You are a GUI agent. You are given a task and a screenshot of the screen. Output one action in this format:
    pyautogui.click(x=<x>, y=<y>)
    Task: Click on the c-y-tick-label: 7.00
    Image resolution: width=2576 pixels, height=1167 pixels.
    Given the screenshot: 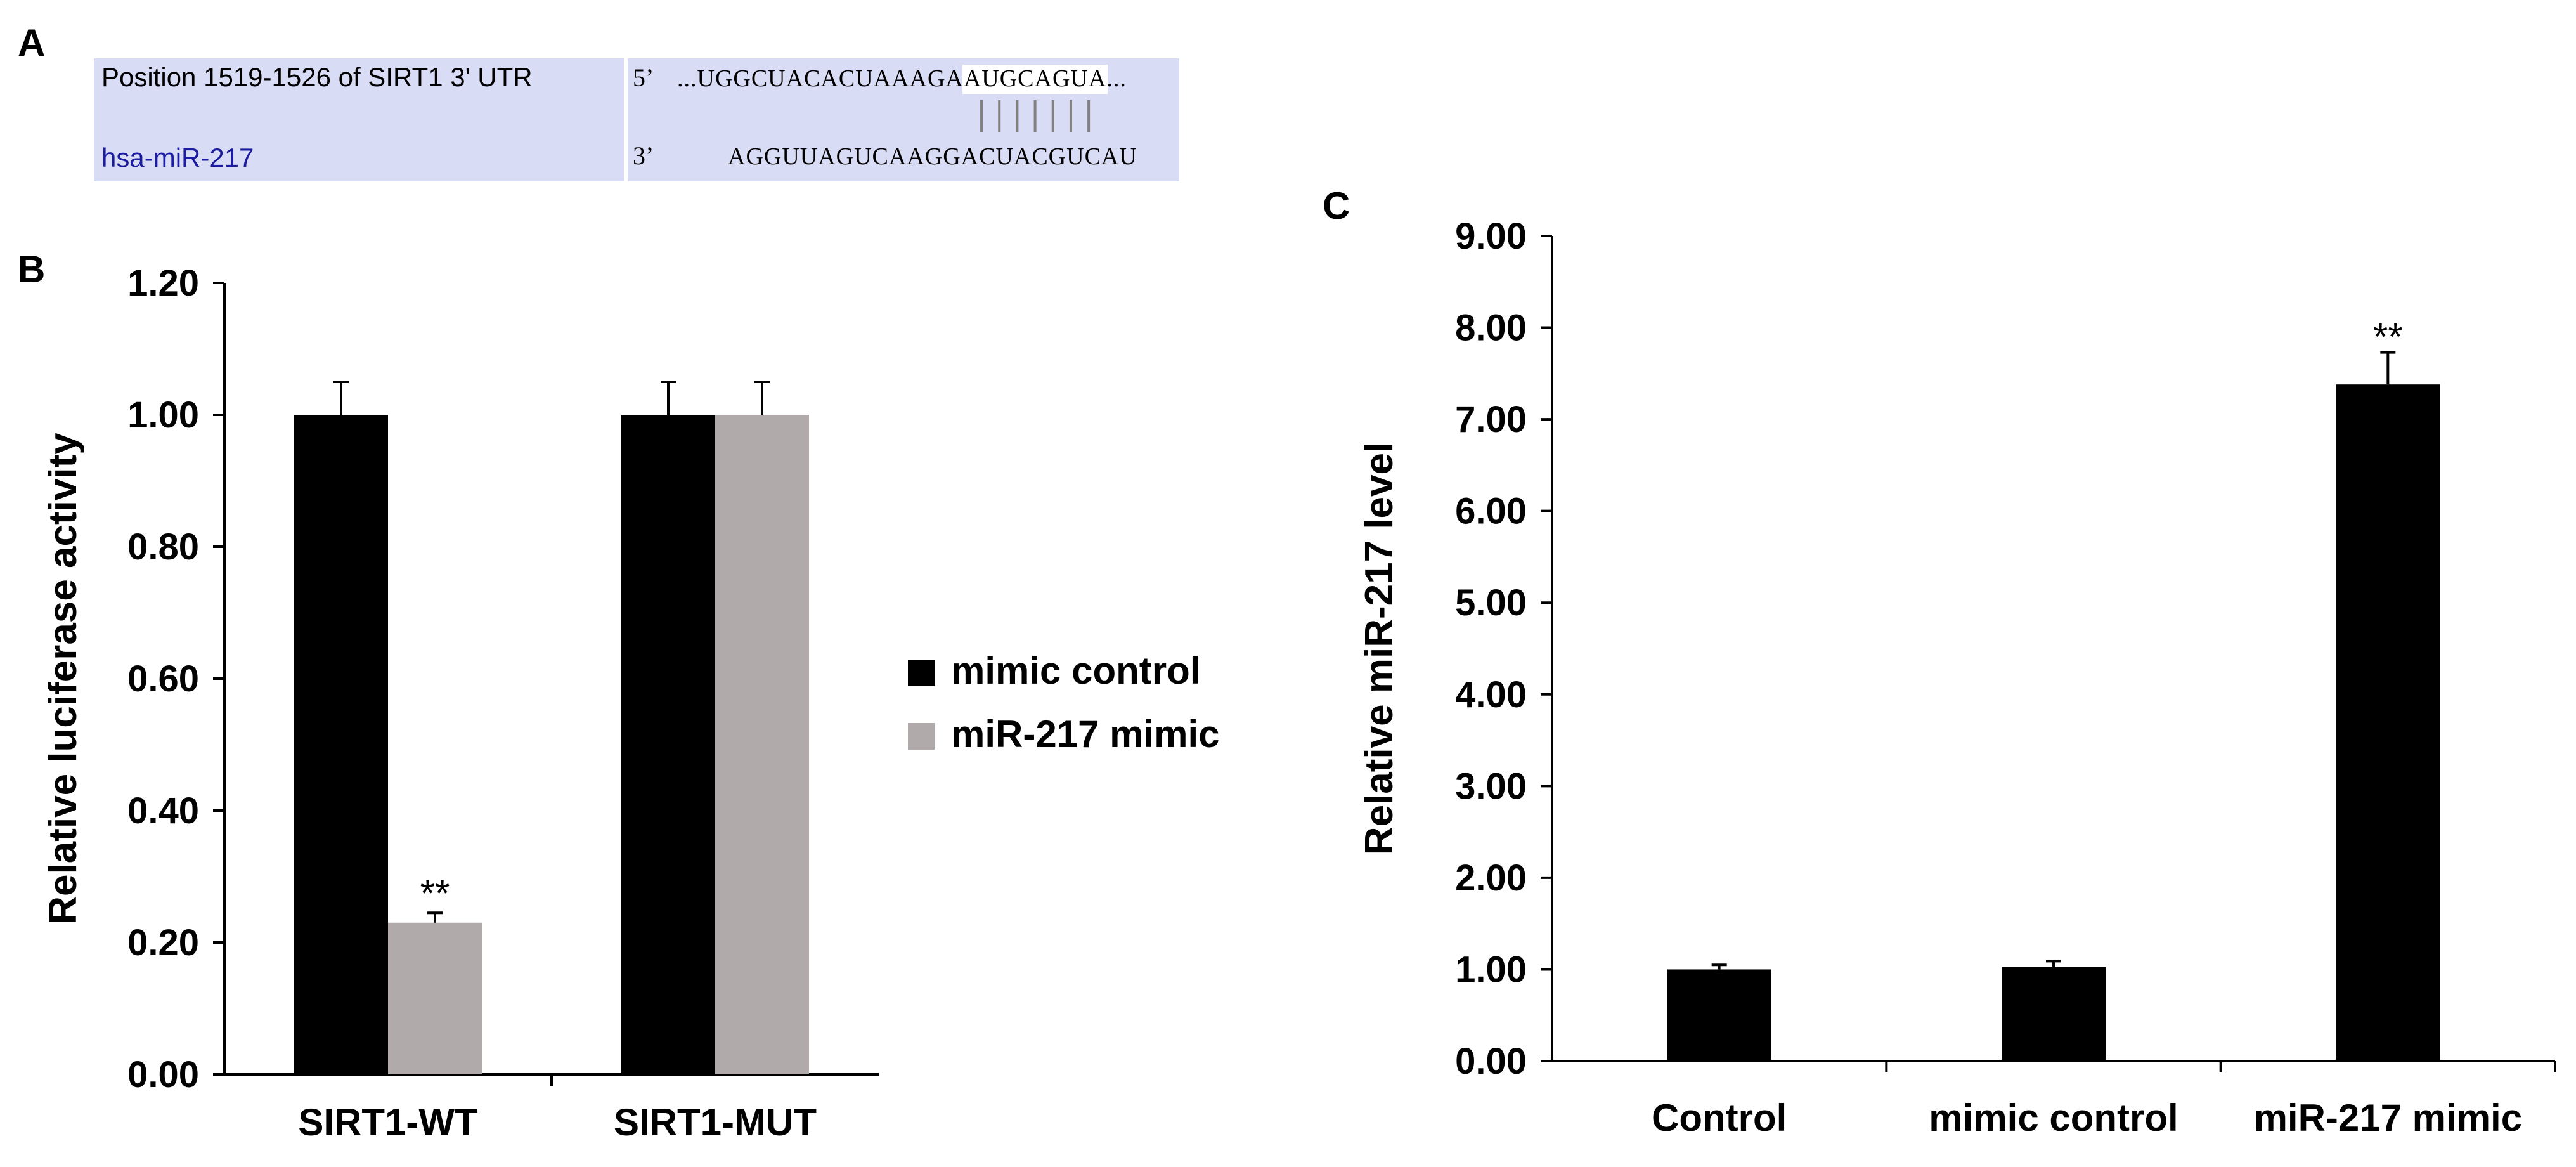 What is the action you would take?
    pyautogui.click(x=1491, y=419)
    